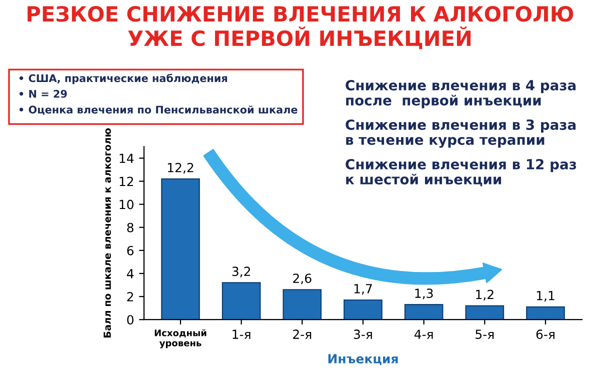 This screenshot has width=600, height=376. I want to click on data-label: 12,2, so click(181, 168).